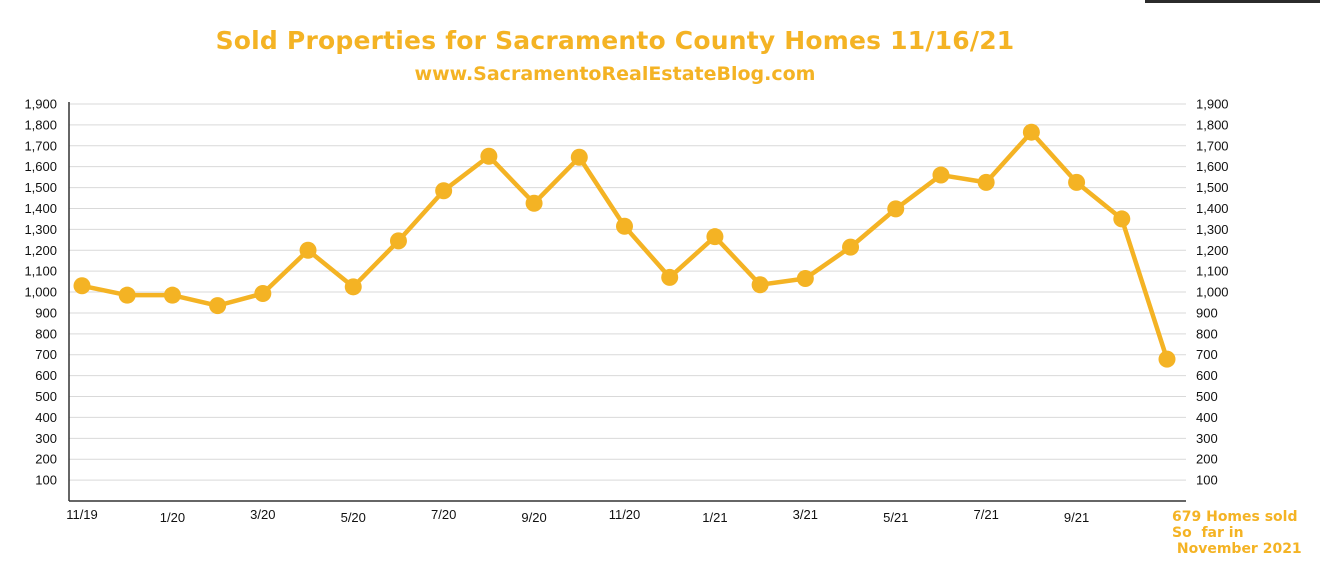  Describe the element at coordinates (533, 517) in the screenshot. I see `x-tick-label: 9/20` at that location.